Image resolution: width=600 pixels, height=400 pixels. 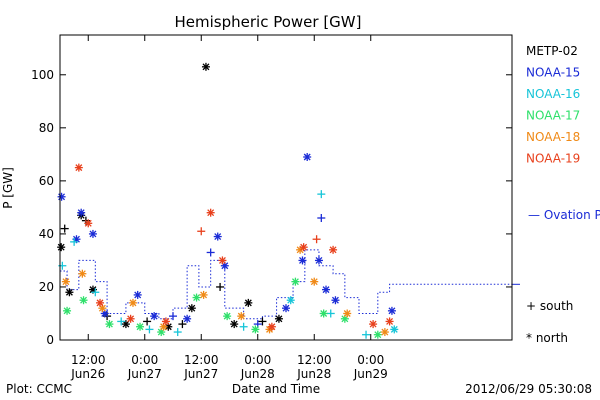 What do you see at coordinates (553, 94) in the screenshot?
I see `legend-entry: NOAA-16` at bounding box center [553, 94].